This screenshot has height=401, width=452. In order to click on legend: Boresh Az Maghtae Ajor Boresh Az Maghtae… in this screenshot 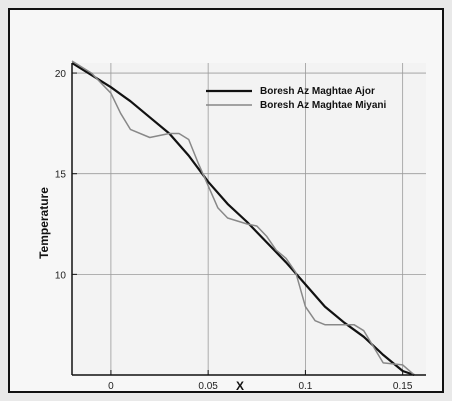, I will do `click(296, 98)`.